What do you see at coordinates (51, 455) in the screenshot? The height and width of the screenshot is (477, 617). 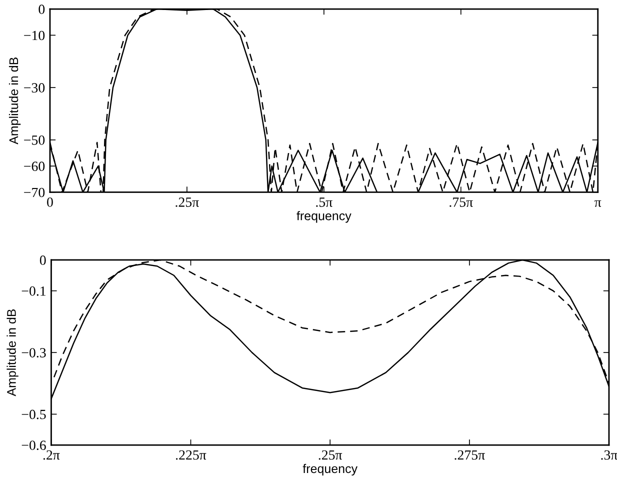 I see `x-tick-label: .2π` at bounding box center [51, 455].